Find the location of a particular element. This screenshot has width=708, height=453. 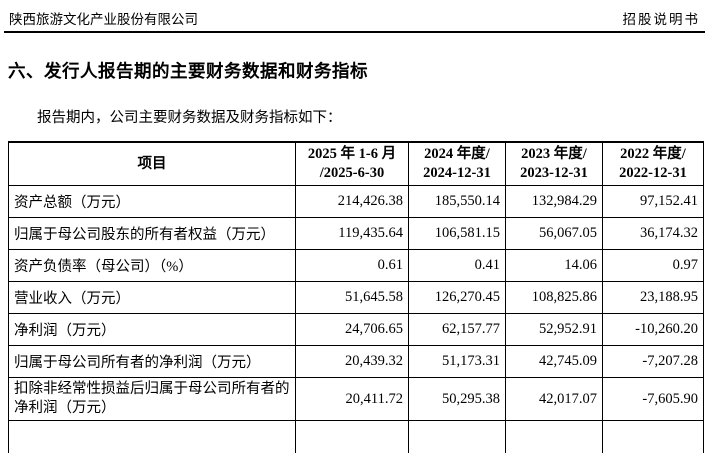

value-cell: 24,706.65 is located at coordinates (352, 330).